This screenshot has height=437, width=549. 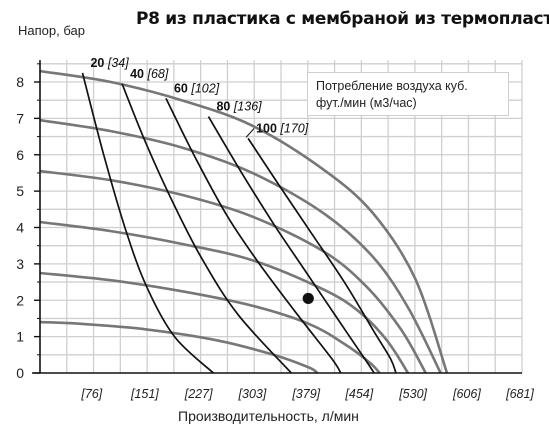 What do you see at coordinates (144, 394) in the screenshot?
I see `x-tick-label: [151]` at bounding box center [144, 394].